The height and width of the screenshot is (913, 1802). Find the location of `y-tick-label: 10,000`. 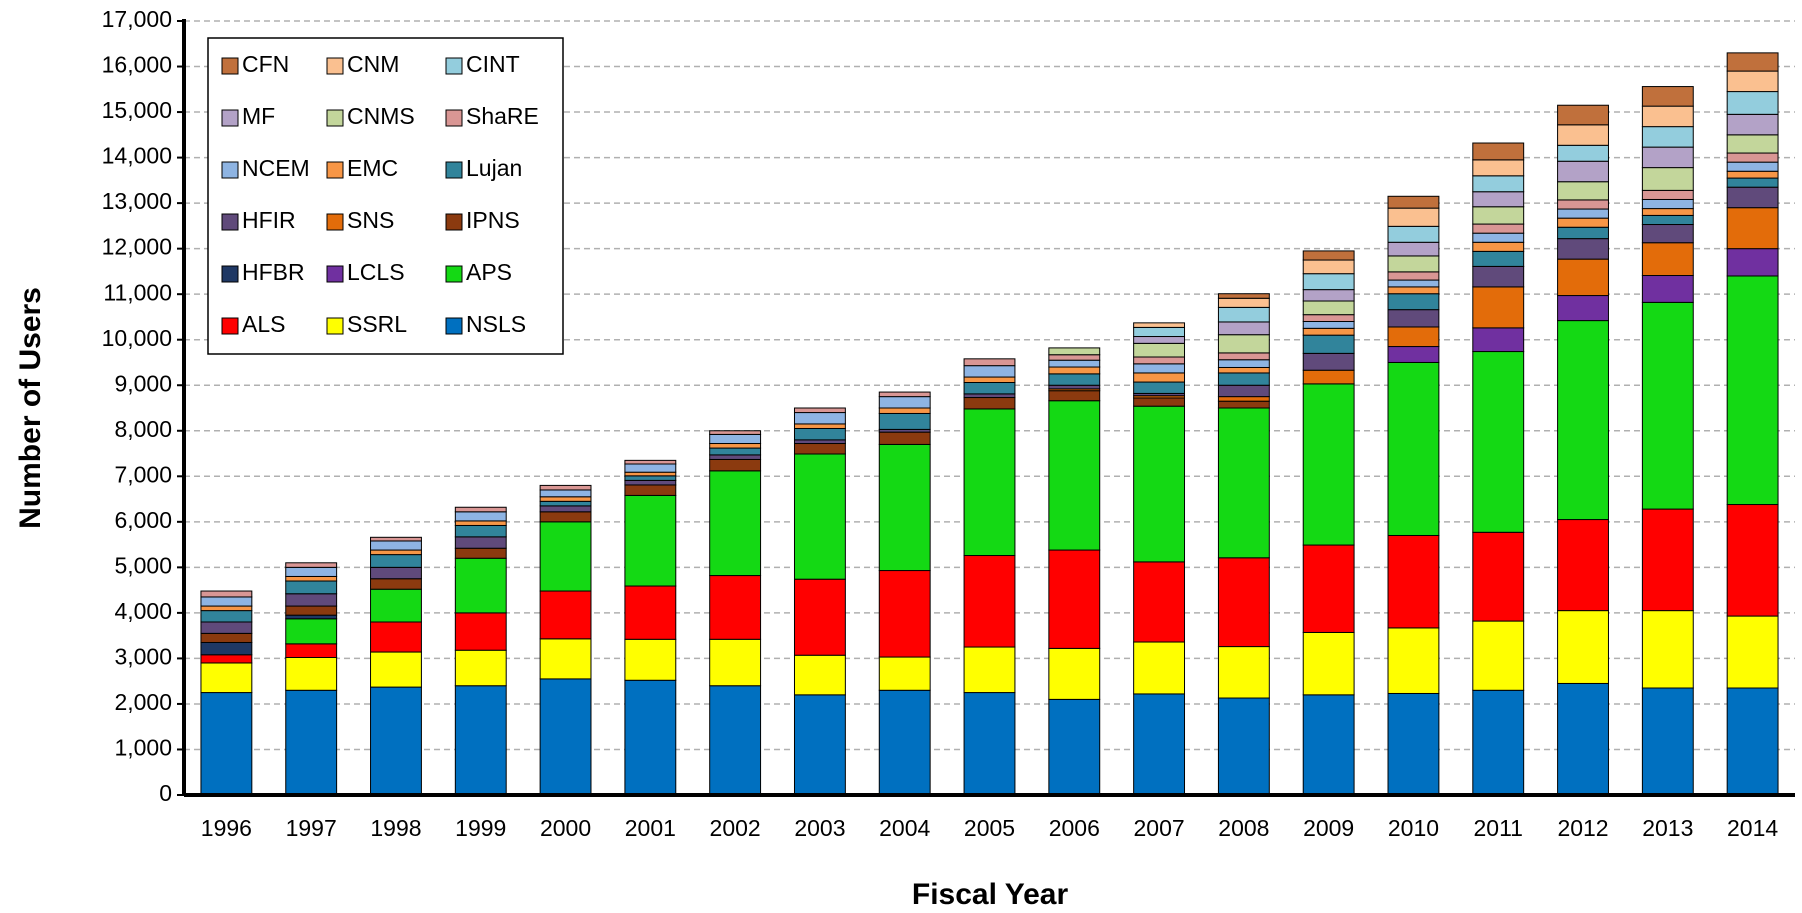

y-tick-label: 10,000 is located at coordinates (137, 338).